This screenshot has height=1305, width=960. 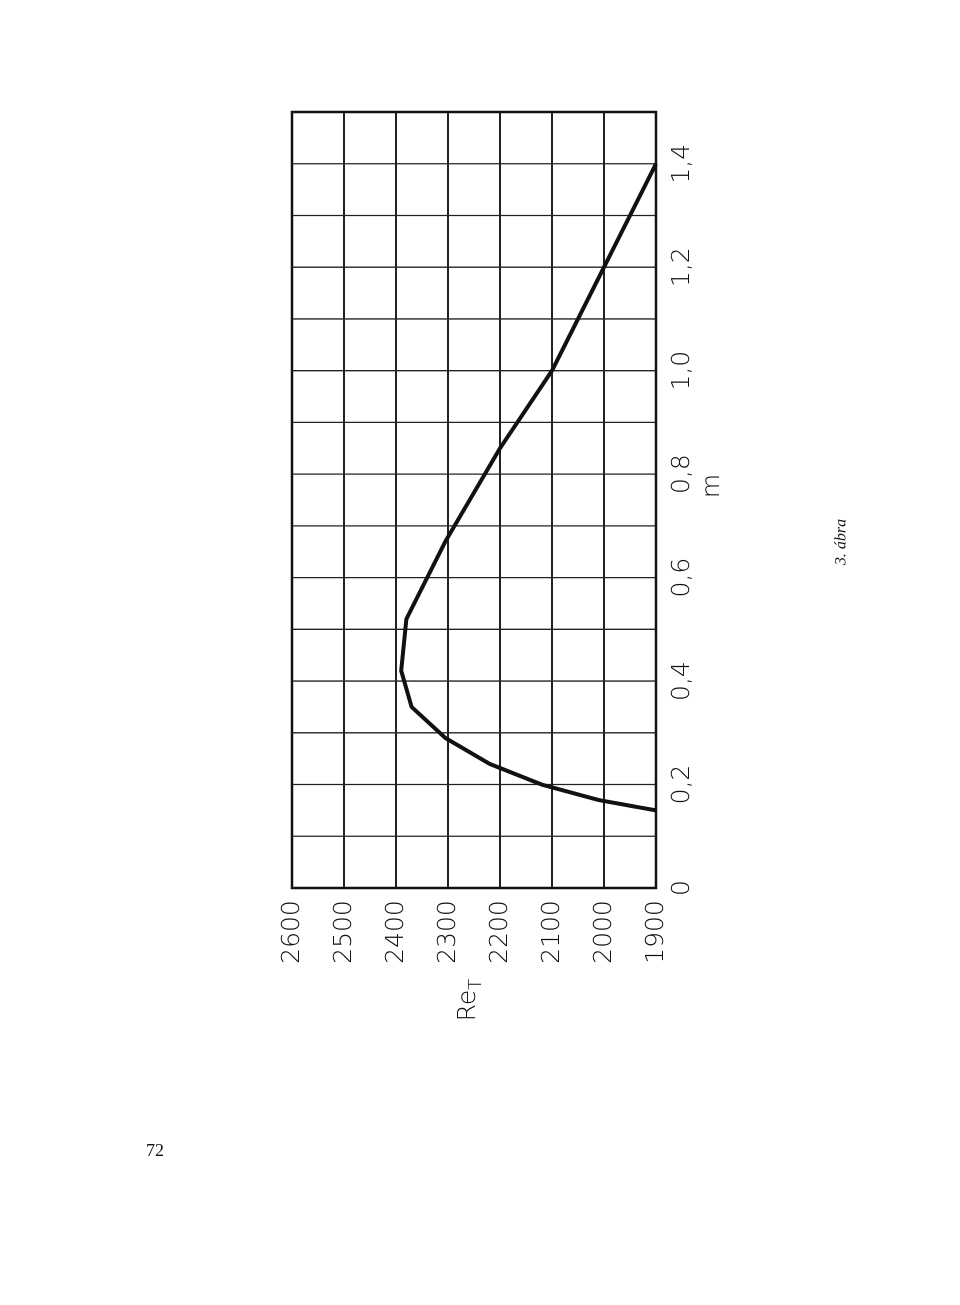 I want to click on page-number: 72, so click(x=155, y=1150).